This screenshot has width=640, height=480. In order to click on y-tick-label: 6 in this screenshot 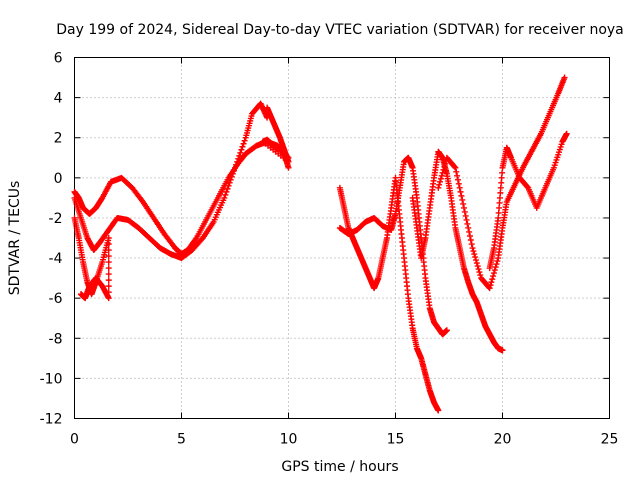, I will do `click(58, 59)`.